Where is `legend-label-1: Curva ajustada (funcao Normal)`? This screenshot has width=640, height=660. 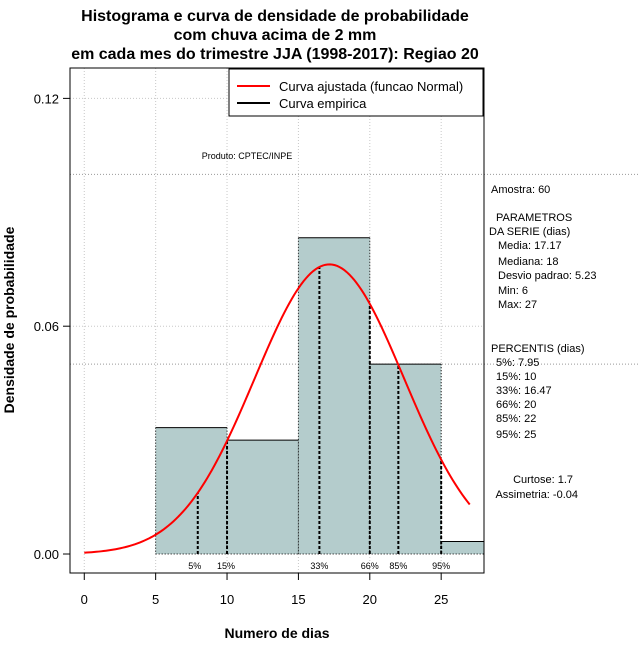 legend-label-1: Curva ajustada (funcao Normal) is located at coordinates (371, 86).